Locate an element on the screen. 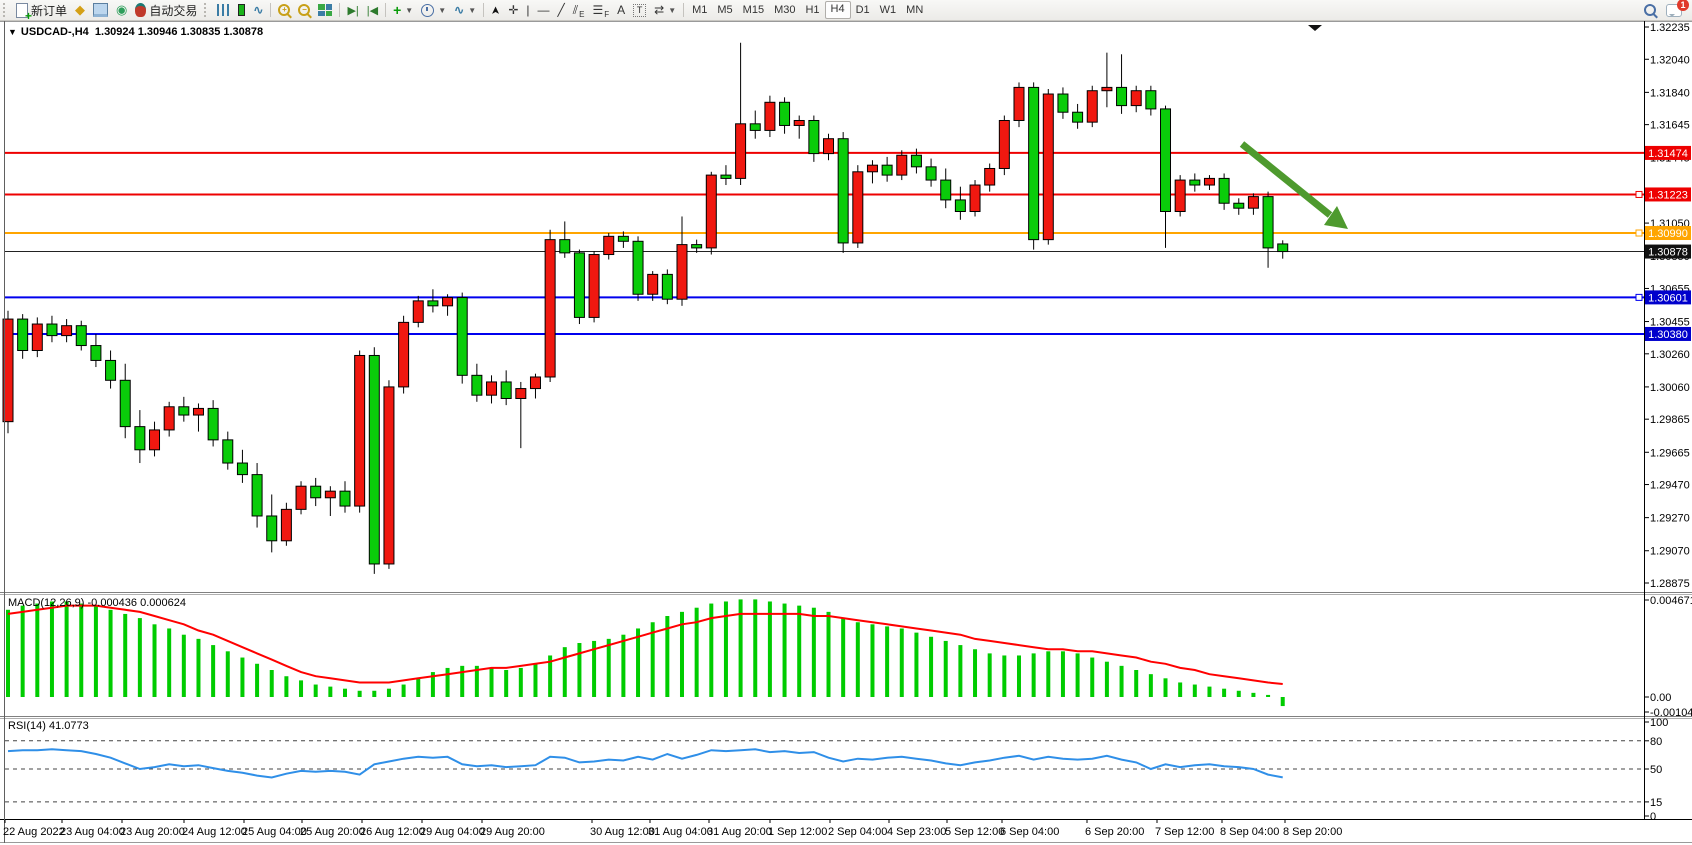 The image size is (1692, 845). timeframe-d1: D1 is located at coordinates (862, 10).